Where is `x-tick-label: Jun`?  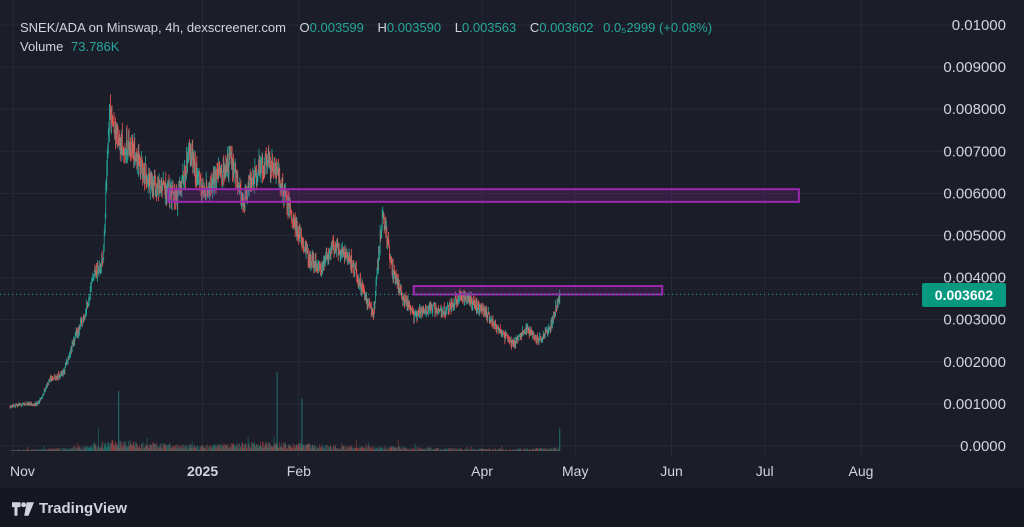
x-tick-label: Jun is located at coordinates (671, 471).